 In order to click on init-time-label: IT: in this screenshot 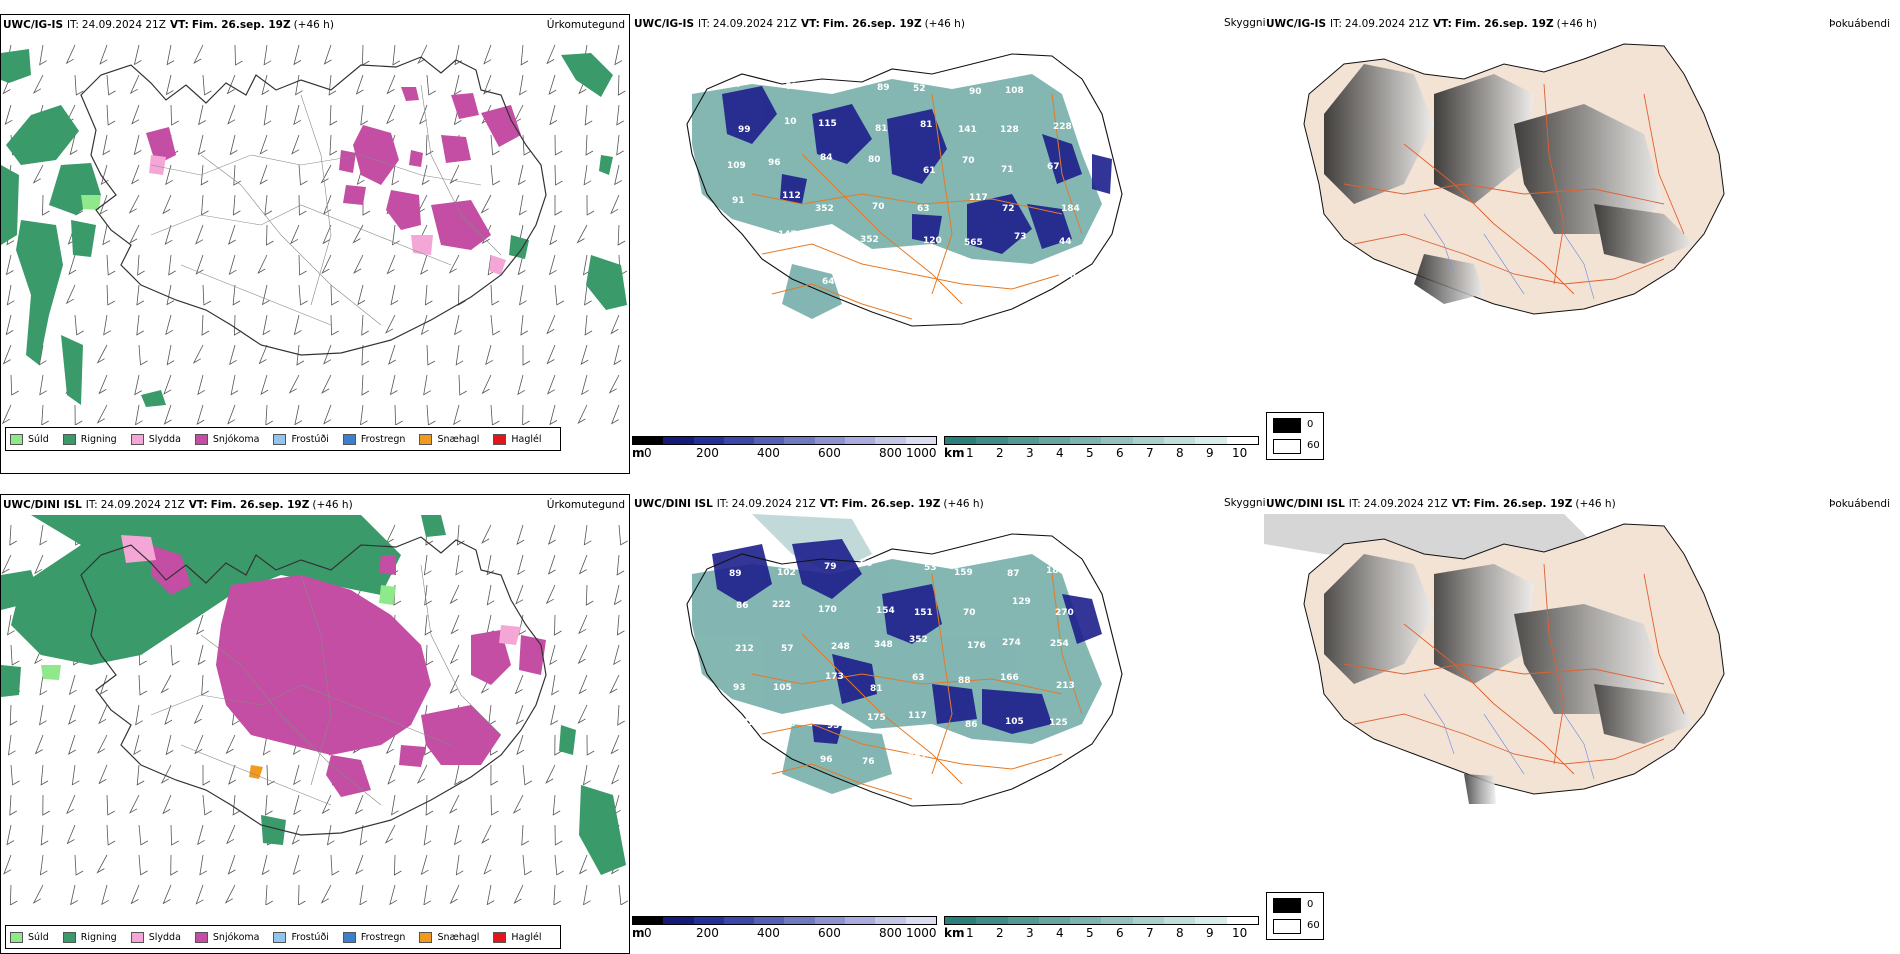, I will do `click(1336, 24)`.